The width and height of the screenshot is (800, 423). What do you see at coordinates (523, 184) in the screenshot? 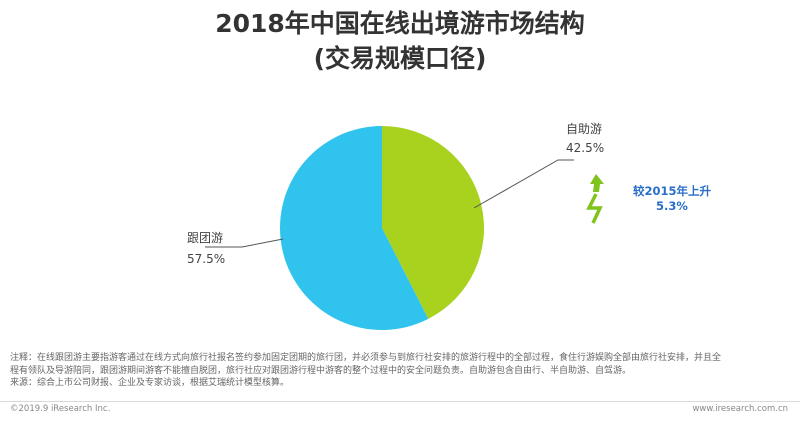
I see `leader-line-self-guided` at bounding box center [523, 184].